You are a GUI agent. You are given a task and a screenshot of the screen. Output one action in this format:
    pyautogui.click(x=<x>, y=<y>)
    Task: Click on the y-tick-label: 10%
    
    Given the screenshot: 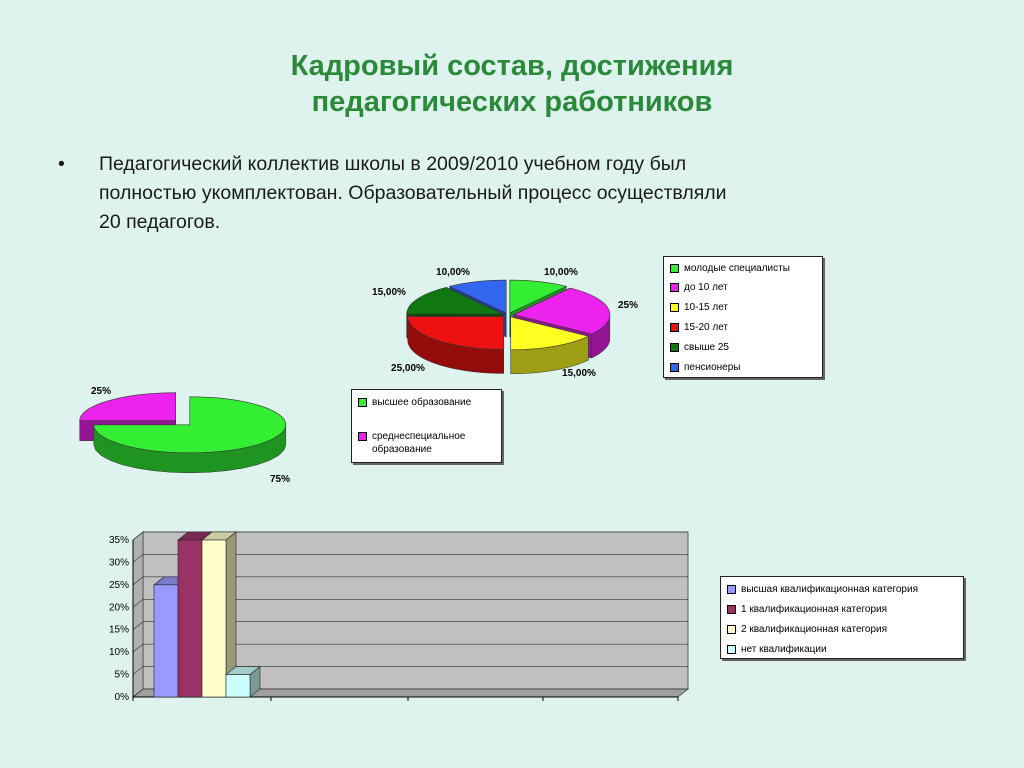 What is the action you would take?
    pyautogui.click(x=119, y=652)
    